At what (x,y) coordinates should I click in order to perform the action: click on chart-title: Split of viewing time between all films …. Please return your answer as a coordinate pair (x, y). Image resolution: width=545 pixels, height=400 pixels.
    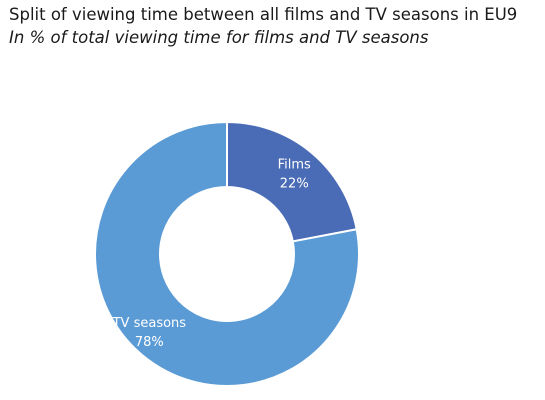
    Looking at the image, I should click on (263, 14).